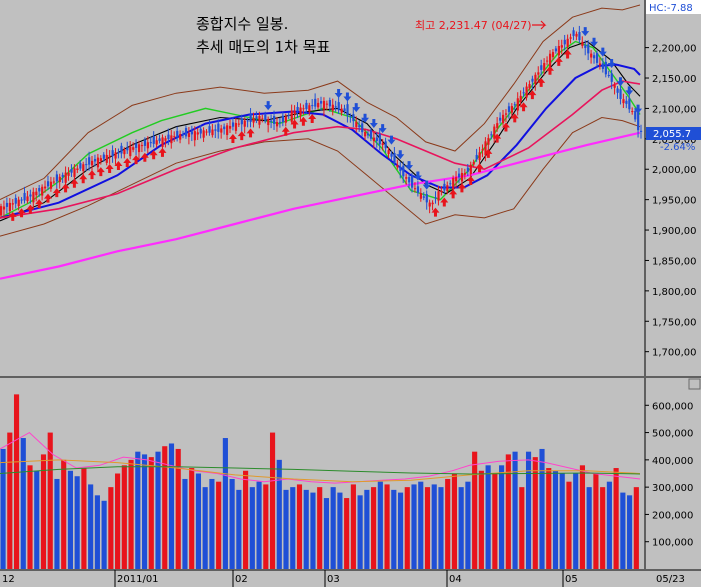 The image size is (701, 587). I want to click on mode-button, so click(694, 384).